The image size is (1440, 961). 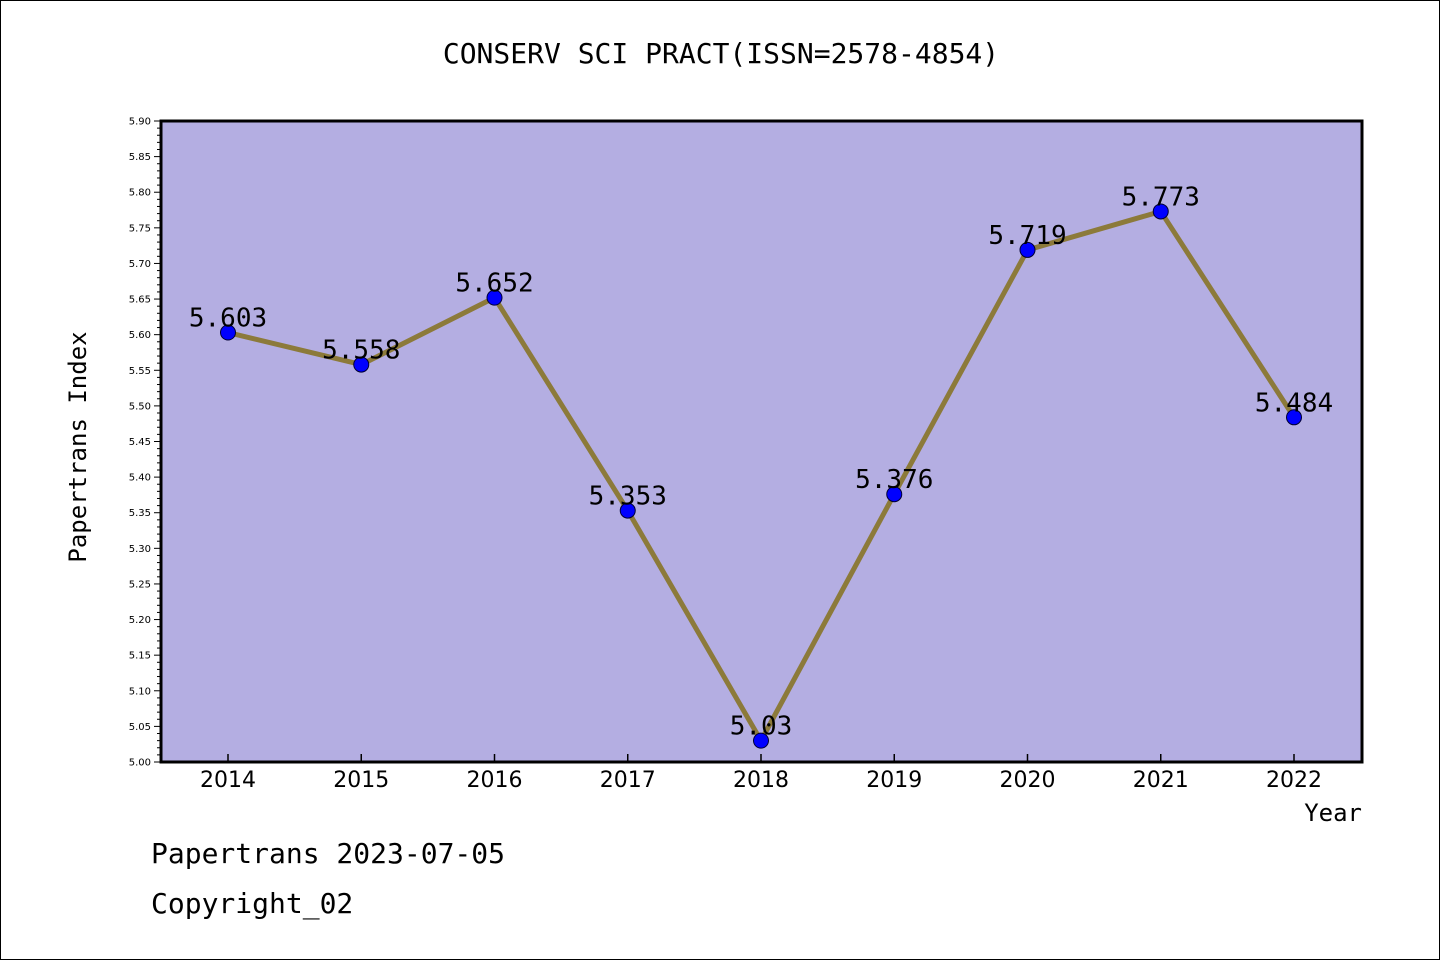 What do you see at coordinates (894, 780) in the screenshot?
I see `x-tick-label: 2019` at bounding box center [894, 780].